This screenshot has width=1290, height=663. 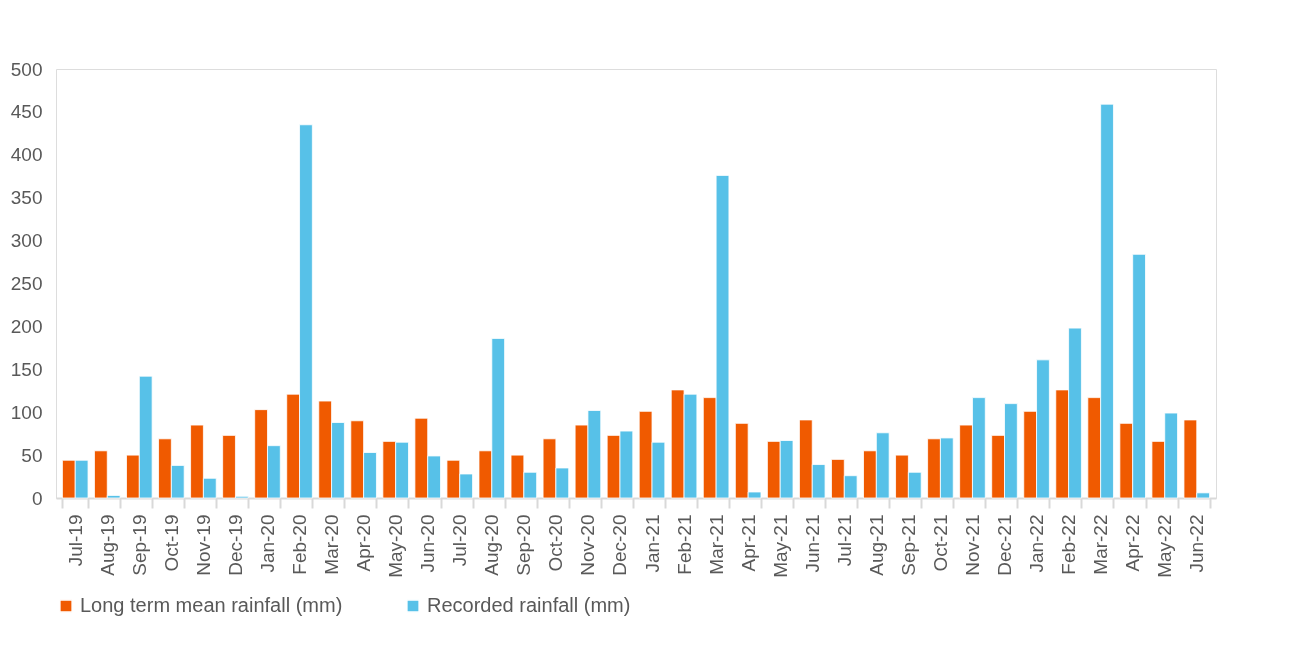 What do you see at coordinates (26, 326) in the screenshot?
I see `y-tick-label: 200` at bounding box center [26, 326].